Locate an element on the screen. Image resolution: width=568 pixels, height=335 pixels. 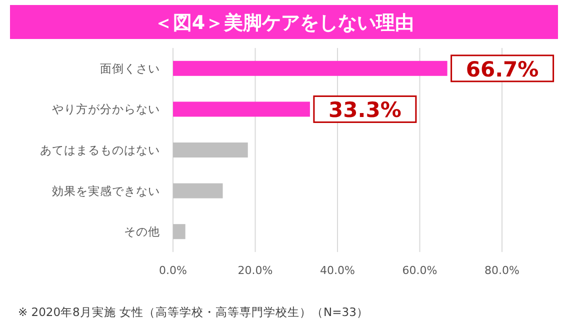
x-tick-label: 60.0% is located at coordinates (420, 270).